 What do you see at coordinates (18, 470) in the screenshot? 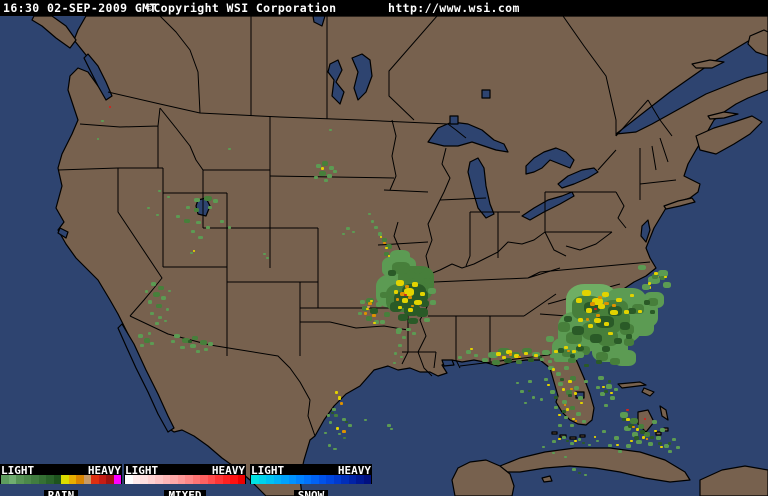
I see `rain-light-label: LIGHT` at bounding box center [18, 470].